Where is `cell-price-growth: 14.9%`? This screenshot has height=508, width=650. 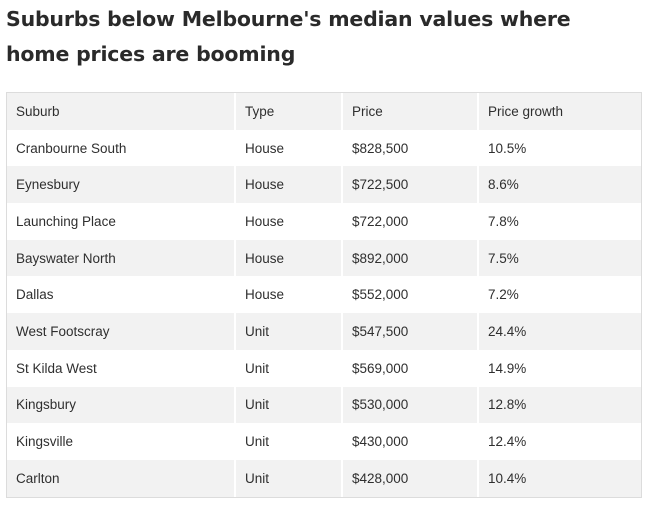
cell-price-growth: 14.9% is located at coordinates (559, 368).